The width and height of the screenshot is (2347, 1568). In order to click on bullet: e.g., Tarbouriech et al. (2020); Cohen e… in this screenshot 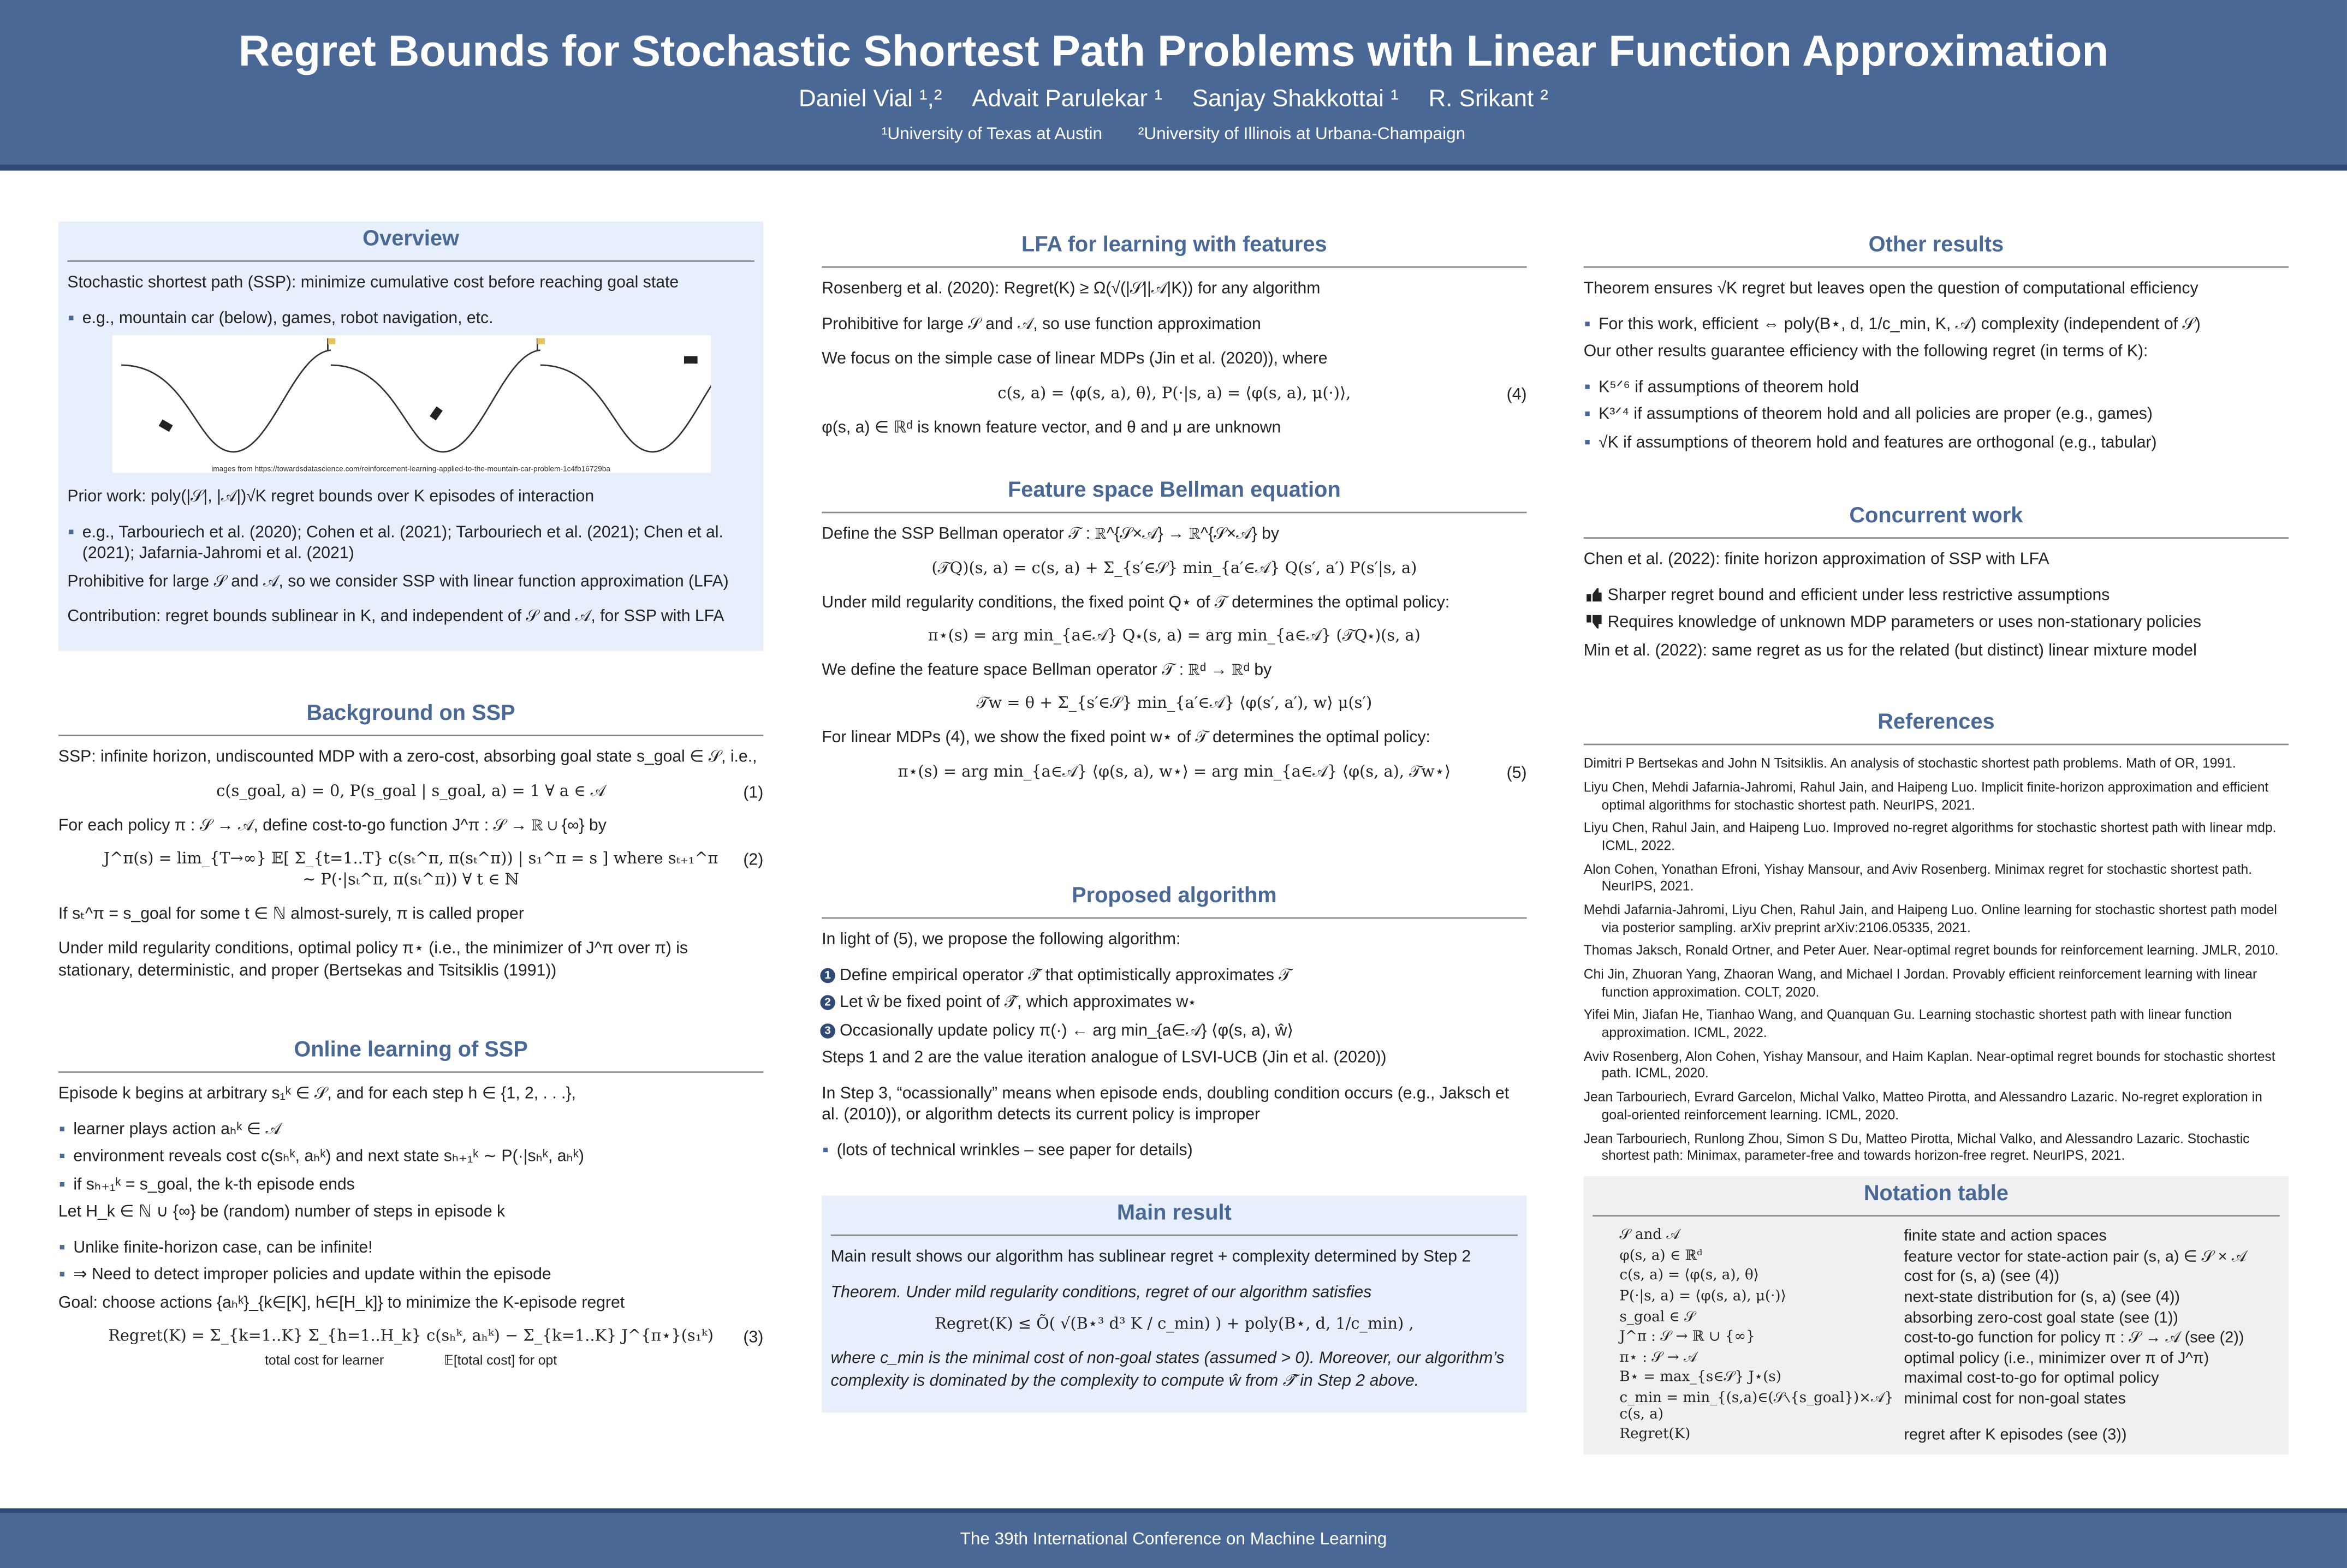, I will do `click(411, 543)`.